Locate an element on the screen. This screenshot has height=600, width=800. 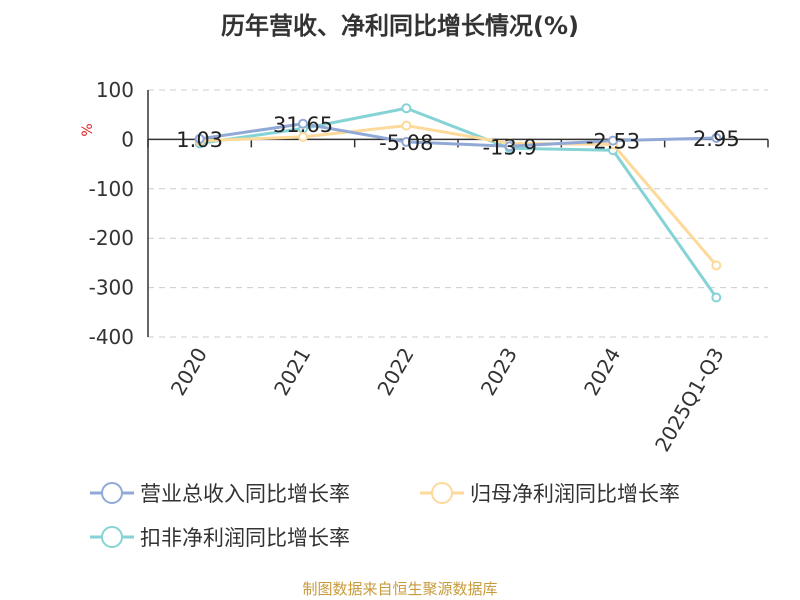
data-label-revenue: 1.03 is located at coordinates (199, 140).